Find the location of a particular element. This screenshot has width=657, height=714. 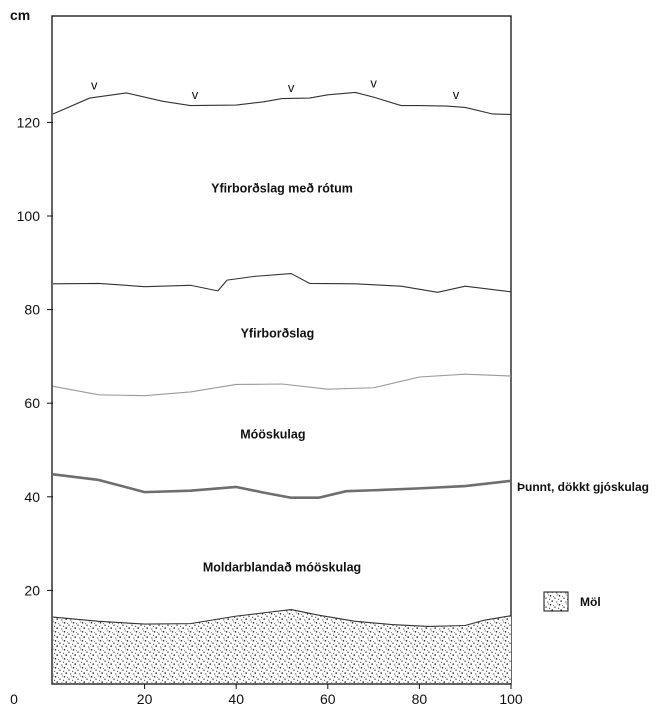

boundary-63-line is located at coordinates (282, 385).